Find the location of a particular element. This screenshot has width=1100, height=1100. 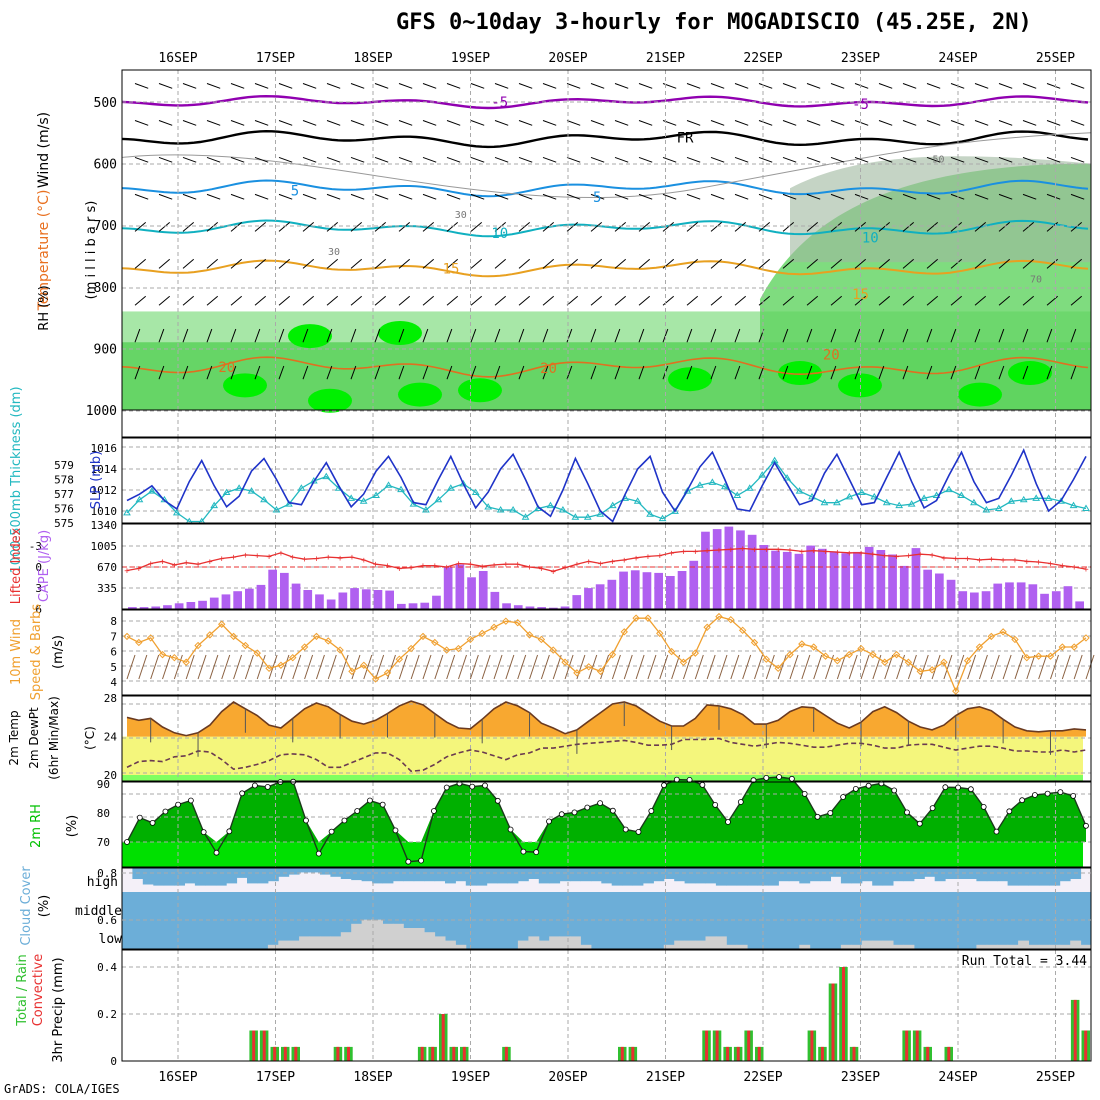

profile-y-tick: 700 is located at coordinates (105, 226).